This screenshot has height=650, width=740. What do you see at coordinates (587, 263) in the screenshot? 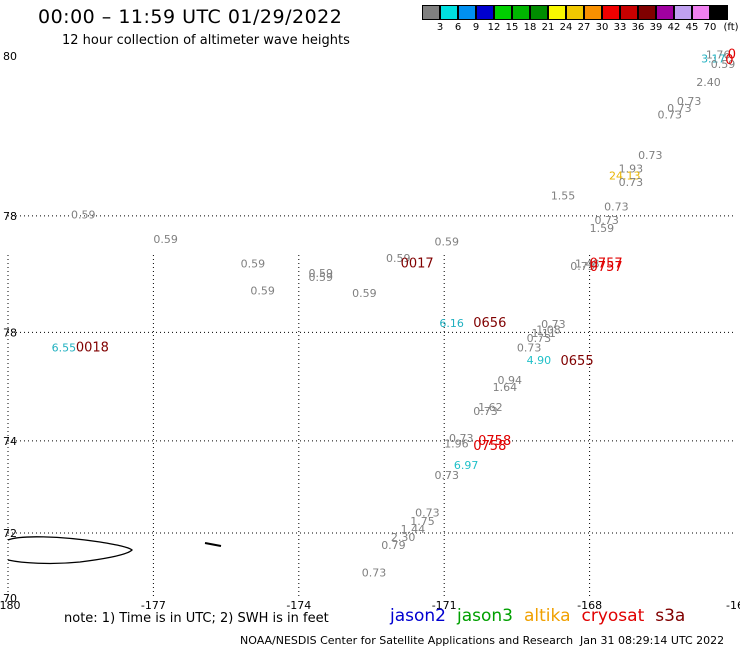
I see `wave-height-value: 1.48` at bounding box center [587, 263].